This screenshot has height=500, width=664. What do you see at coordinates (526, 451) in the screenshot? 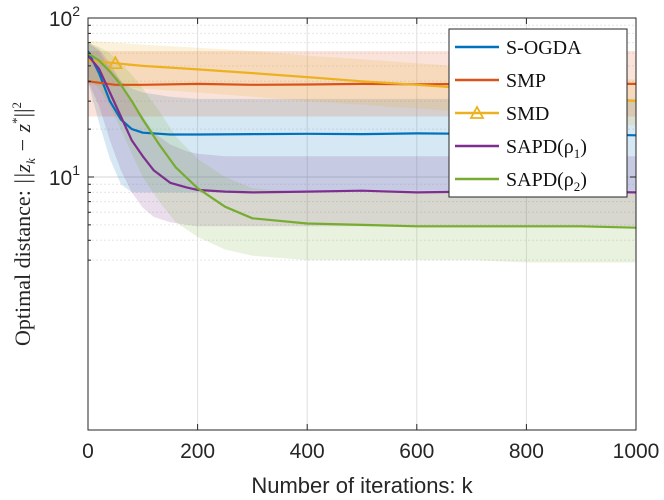
I see `x-tick-label: 800` at bounding box center [526, 451].